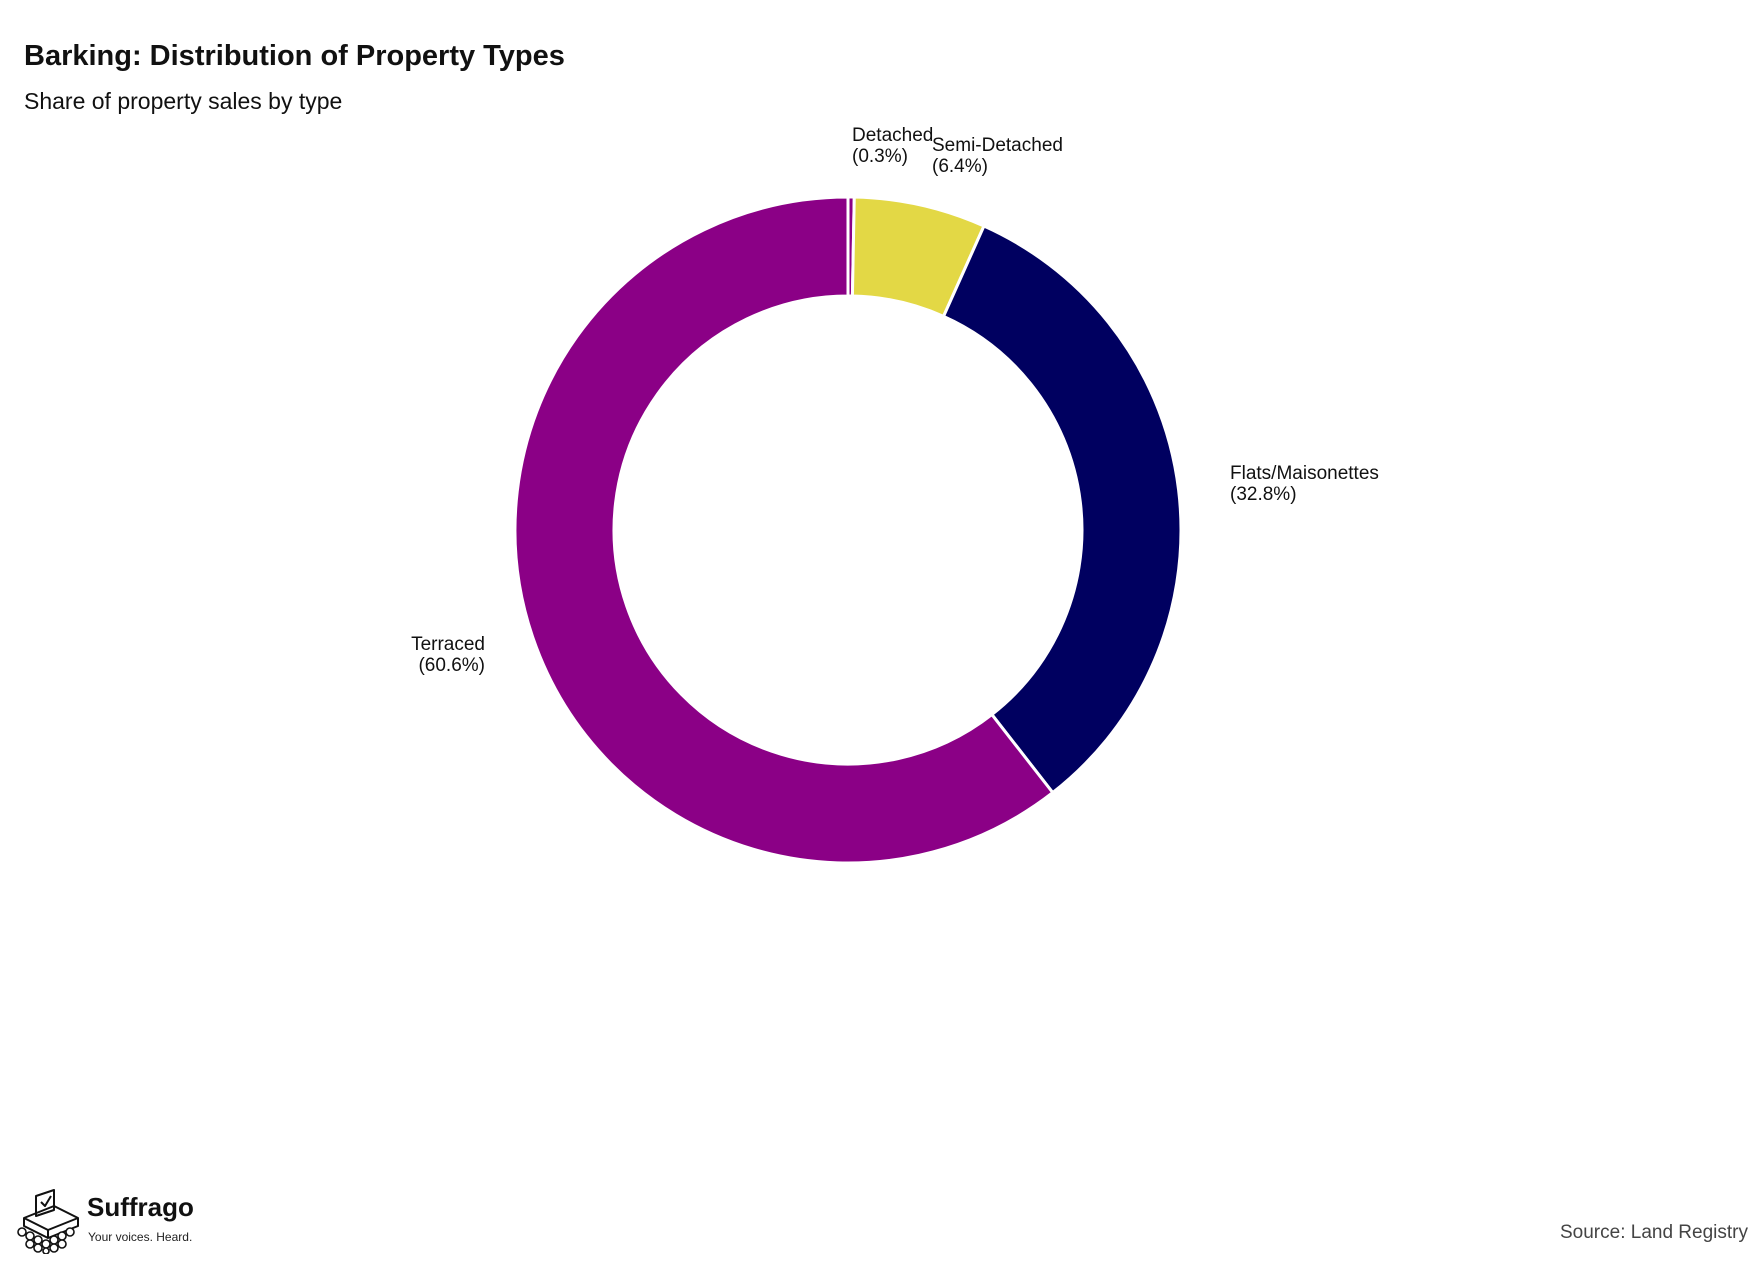 The image size is (1758, 1265). I want to click on slice-value-semi-detached: (6.4%), so click(960, 166).